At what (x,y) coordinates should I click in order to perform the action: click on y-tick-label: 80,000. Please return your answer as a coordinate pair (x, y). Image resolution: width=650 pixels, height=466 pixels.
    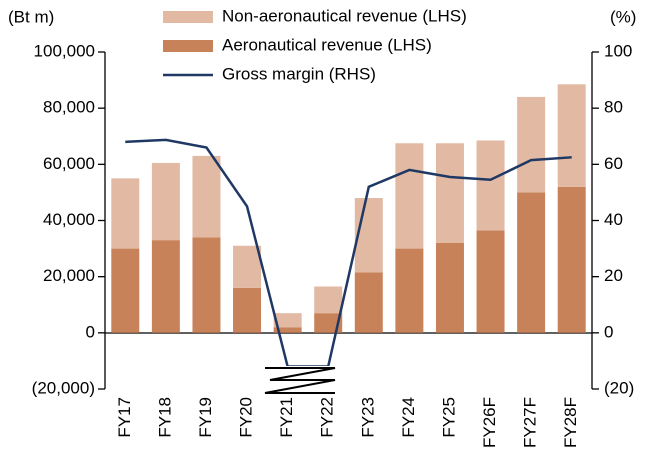
    Looking at the image, I should click on (69, 107).